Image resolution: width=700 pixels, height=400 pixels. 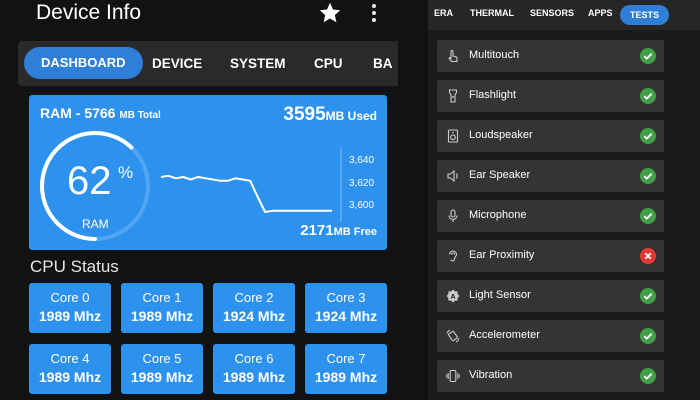 I want to click on light-sensor-icon: A, so click(x=453, y=296).